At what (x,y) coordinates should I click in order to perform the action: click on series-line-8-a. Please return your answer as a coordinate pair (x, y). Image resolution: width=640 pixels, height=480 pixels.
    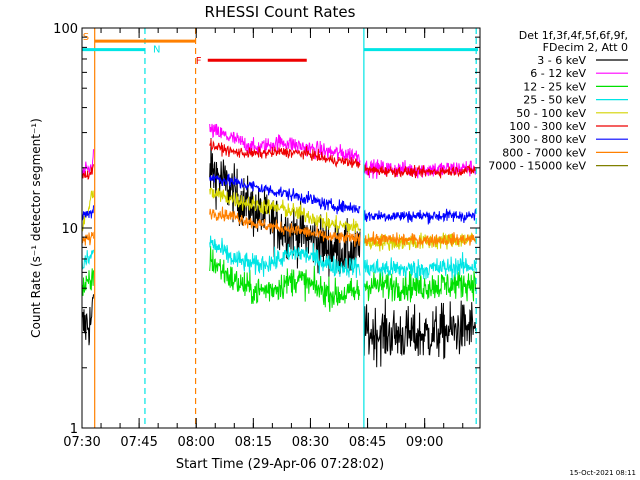
    Looking at the image, I should click on (88, 238).